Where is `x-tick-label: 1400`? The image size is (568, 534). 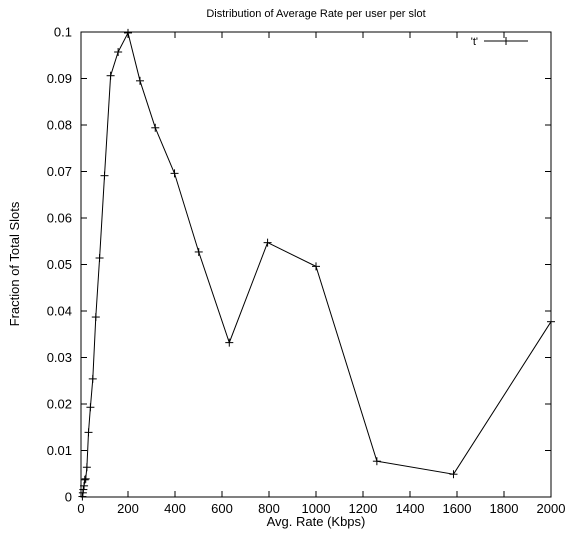
x-tick-label: 1400 is located at coordinates (410, 508).